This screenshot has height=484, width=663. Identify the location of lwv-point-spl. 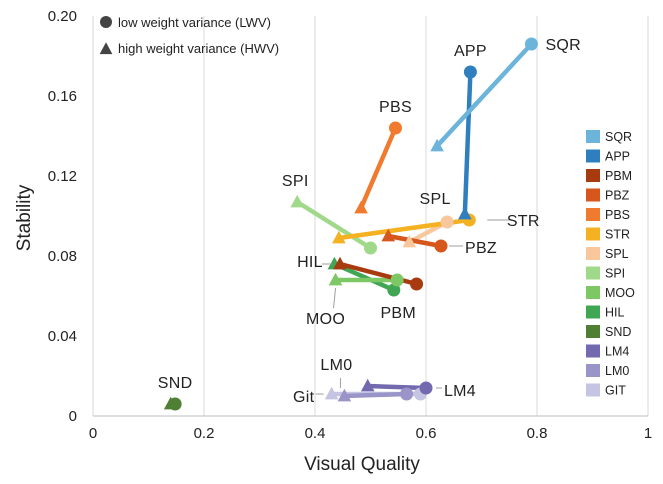
(447, 222).